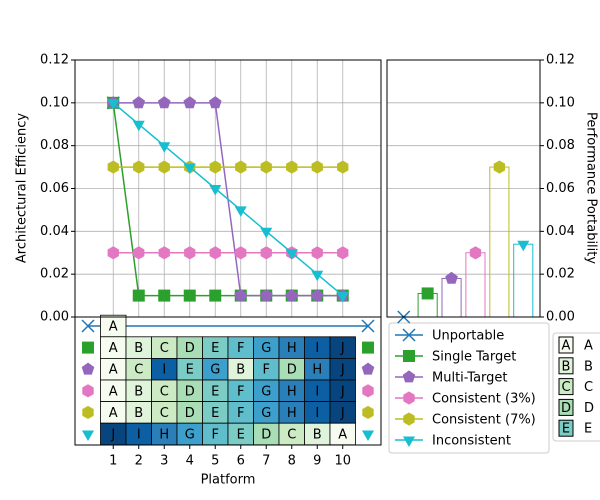 This screenshot has height=500, width=600. What do you see at coordinates (560, 145) in the screenshot?
I see `y2-tick-label: 0.08` at bounding box center [560, 145].